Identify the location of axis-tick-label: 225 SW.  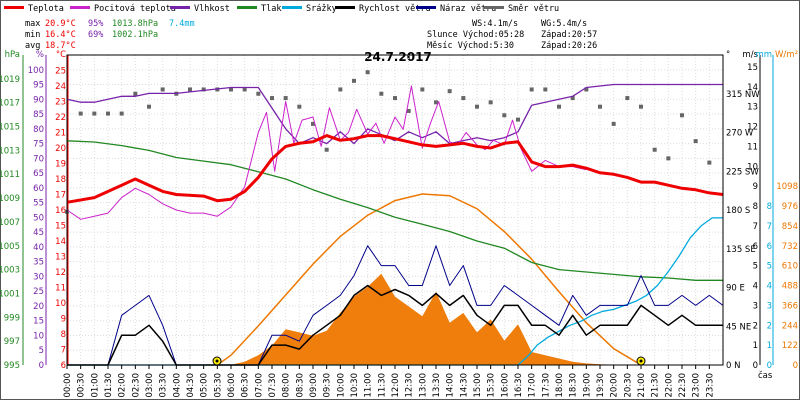
(742, 172).